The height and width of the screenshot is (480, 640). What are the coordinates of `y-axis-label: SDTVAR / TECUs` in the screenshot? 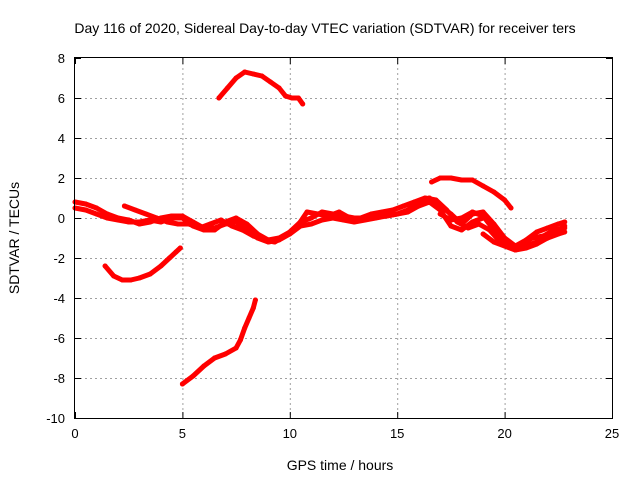 It's located at (14, 238).